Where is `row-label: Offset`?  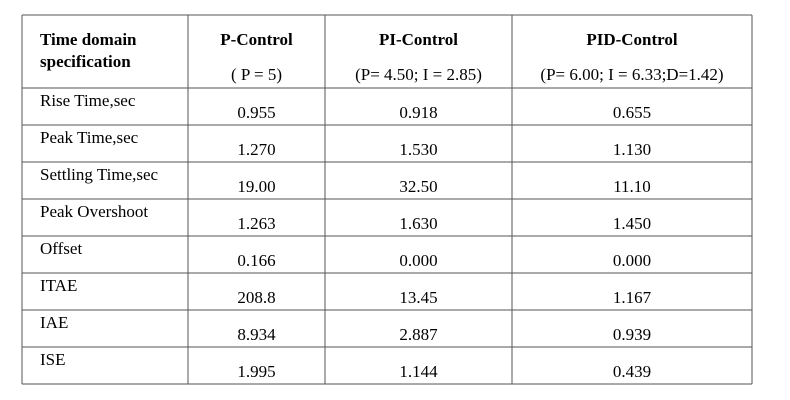 row-label: Offset is located at coordinates (61, 248).